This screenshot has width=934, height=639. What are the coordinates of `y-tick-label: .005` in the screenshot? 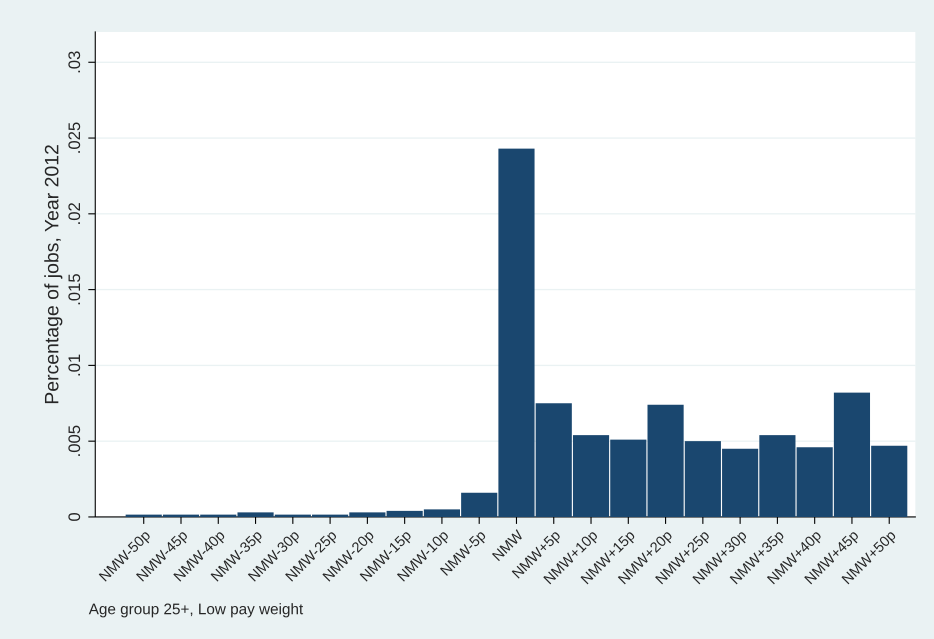 It's located at (74, 441).